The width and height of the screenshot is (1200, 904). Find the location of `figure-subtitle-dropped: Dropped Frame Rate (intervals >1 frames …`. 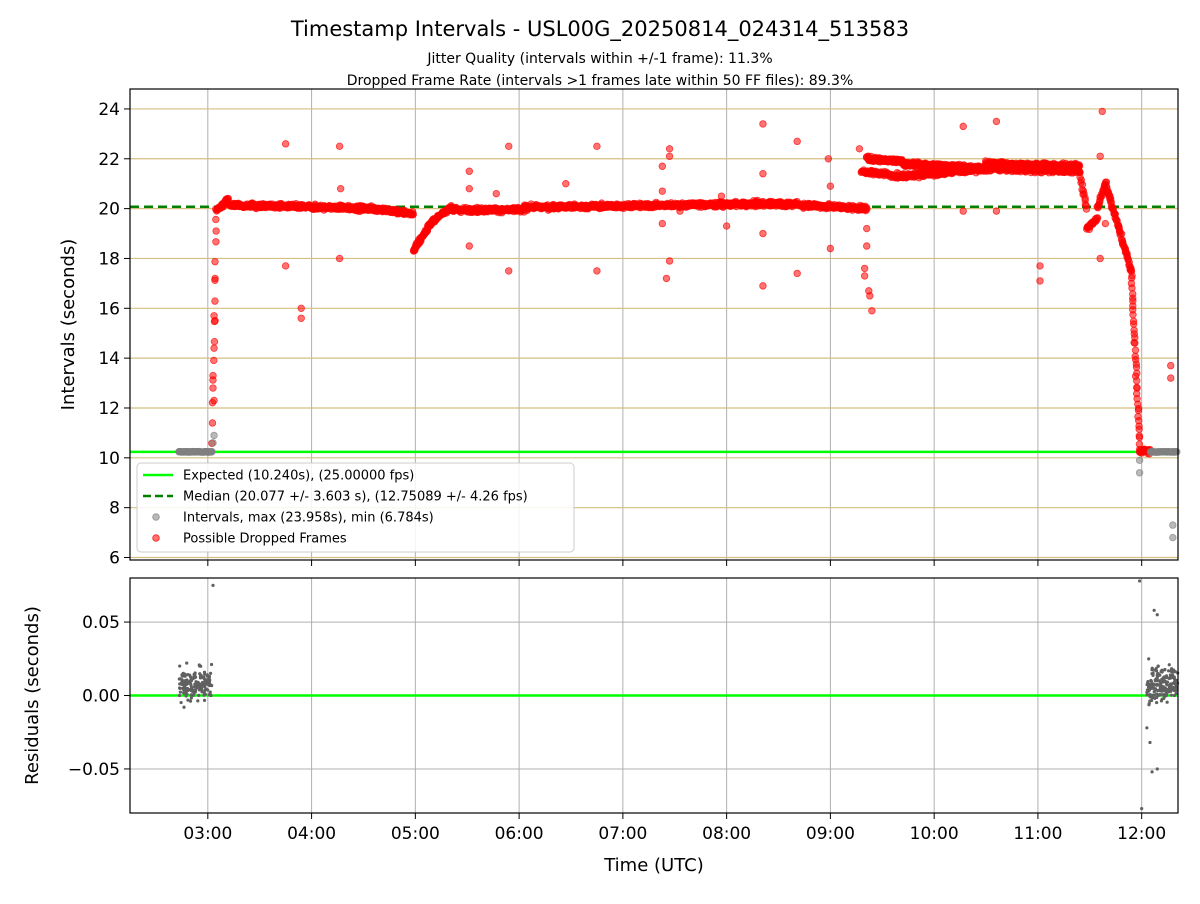

figure-subtitle-dropped: Dropped Frame Rate (intervals >1 frames … is located at coordinates (600, 81).